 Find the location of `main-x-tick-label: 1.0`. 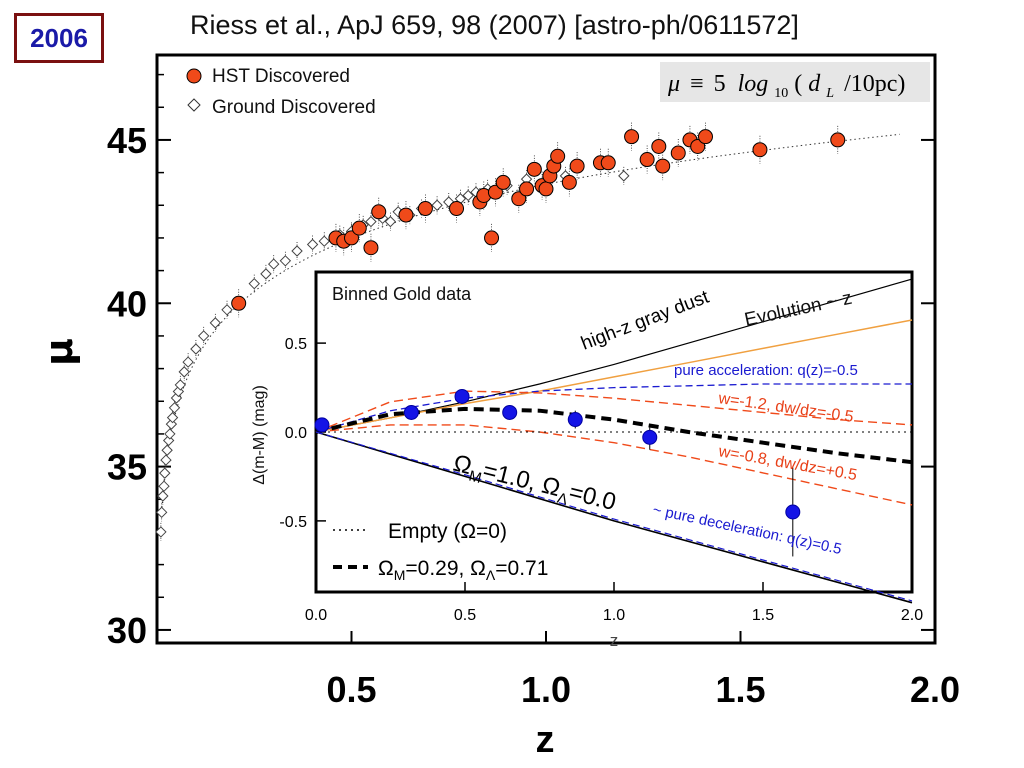

main-x-tick-label: 1.0 is located at coordinates (546, 689).